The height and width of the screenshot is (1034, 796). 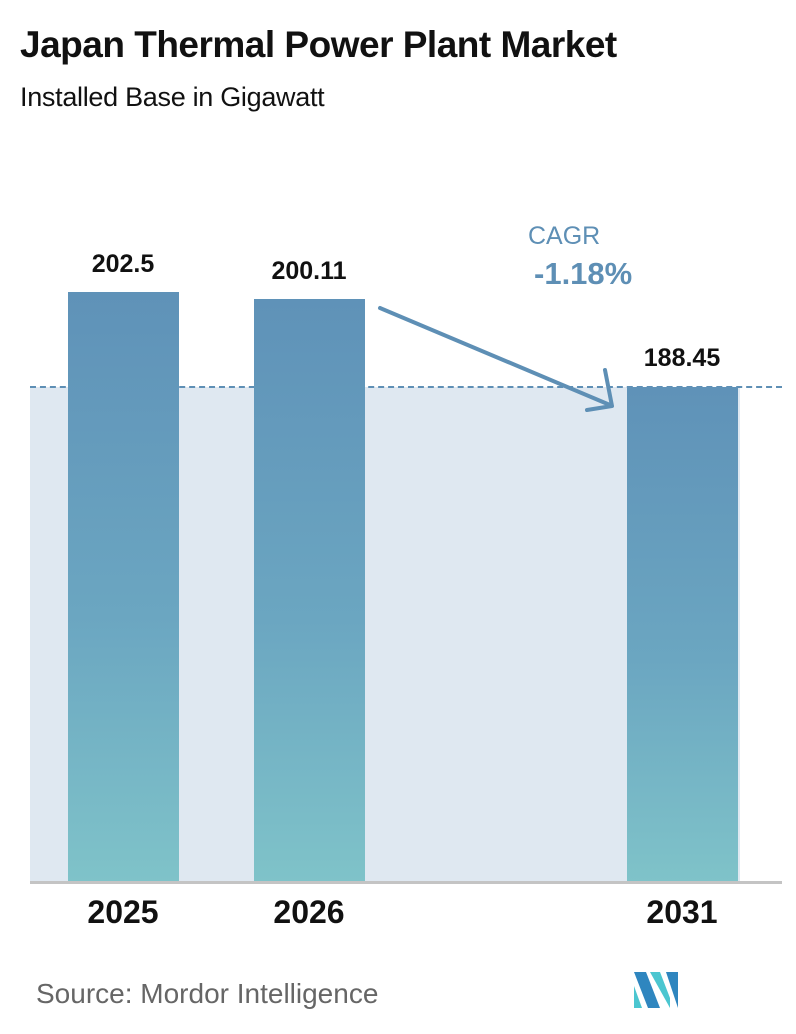 What do you see at coordinates (406, 882) in the screenshot?
I see `x-axis` at bounding box center [406, 882].